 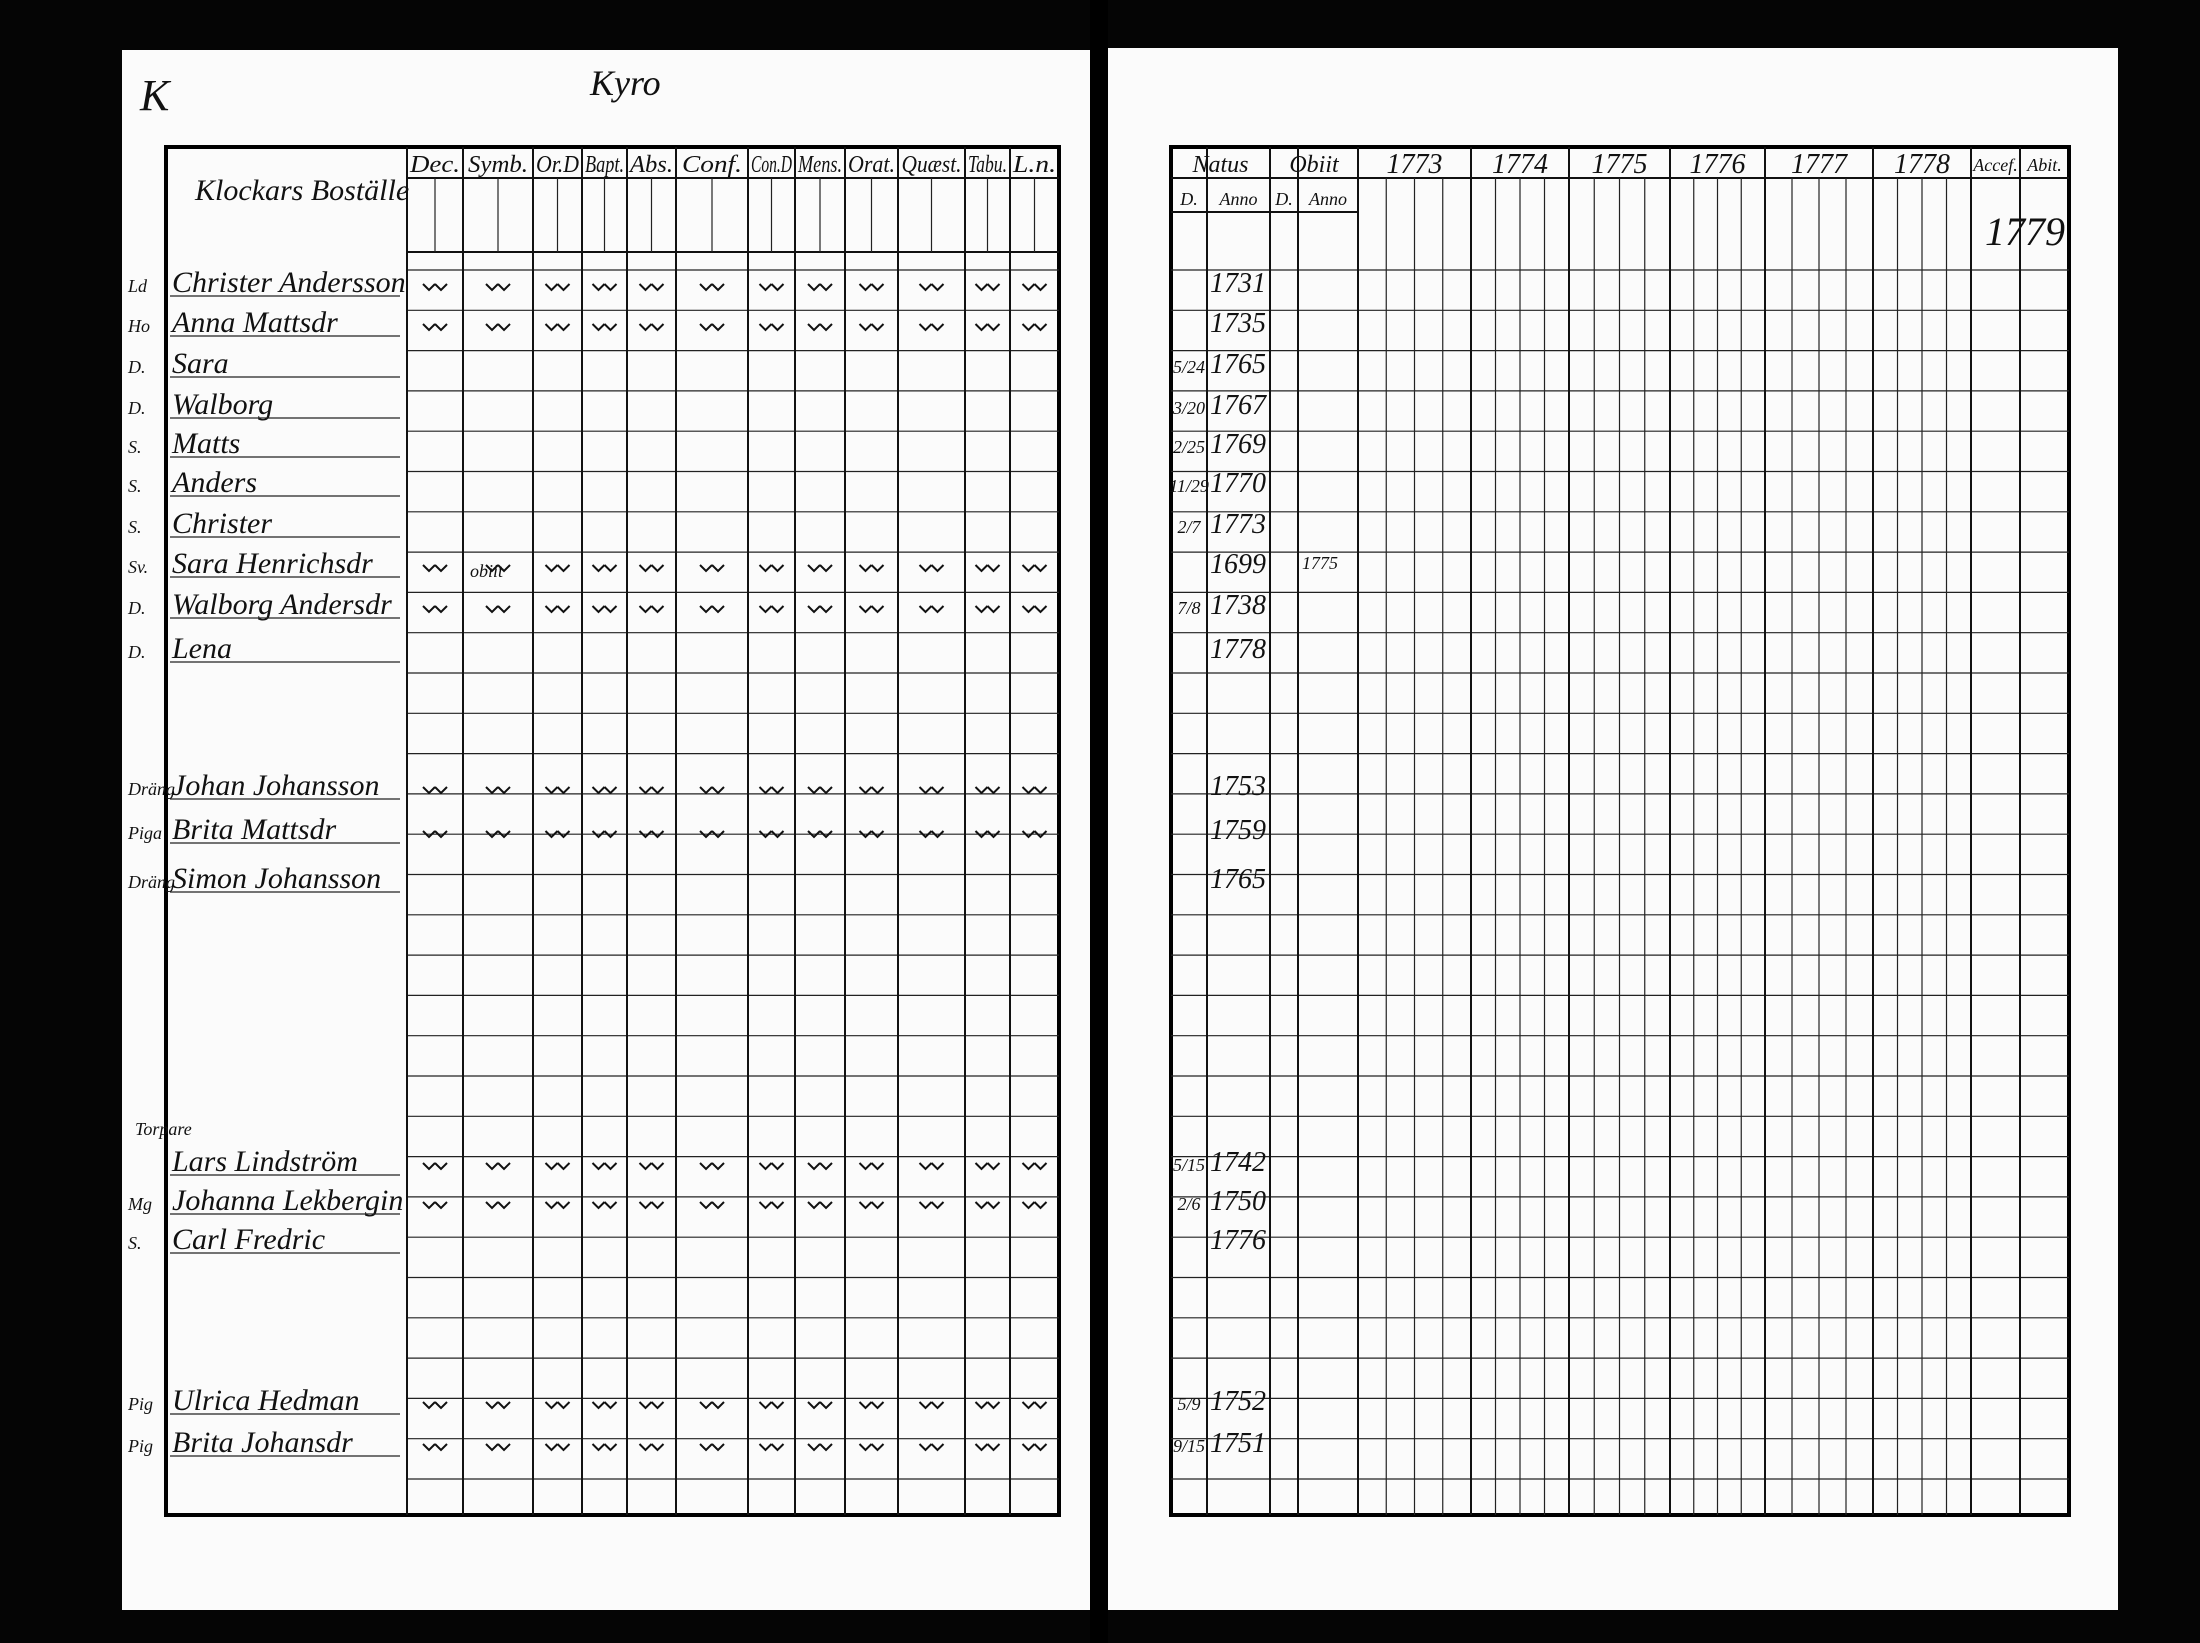 I want to click on person-name: Johan Johansson, so click(x=275, y=785).